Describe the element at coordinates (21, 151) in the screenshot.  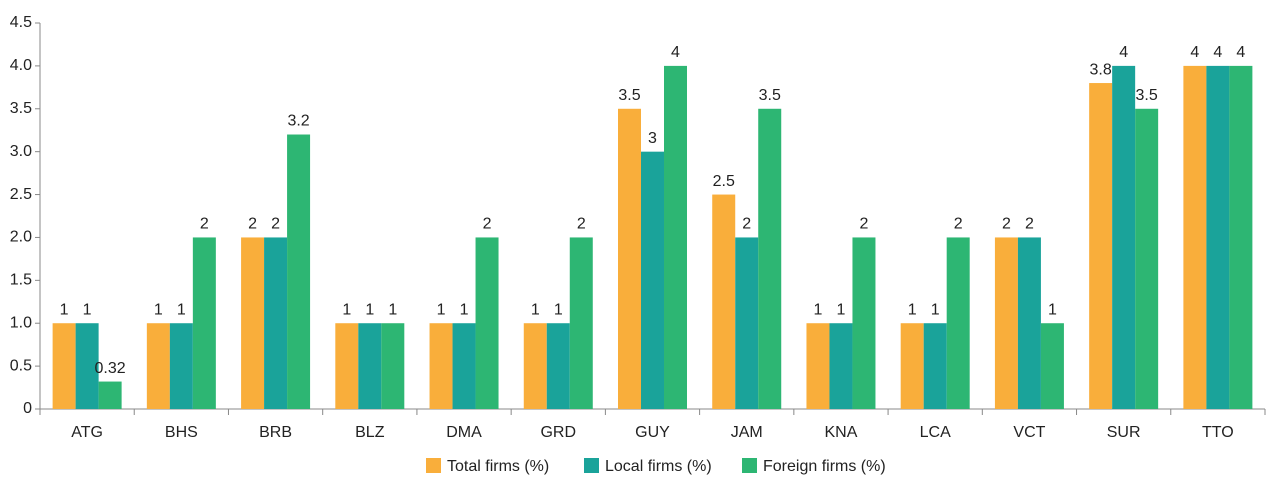
I see `y-tick-label: 3.0` at that location.